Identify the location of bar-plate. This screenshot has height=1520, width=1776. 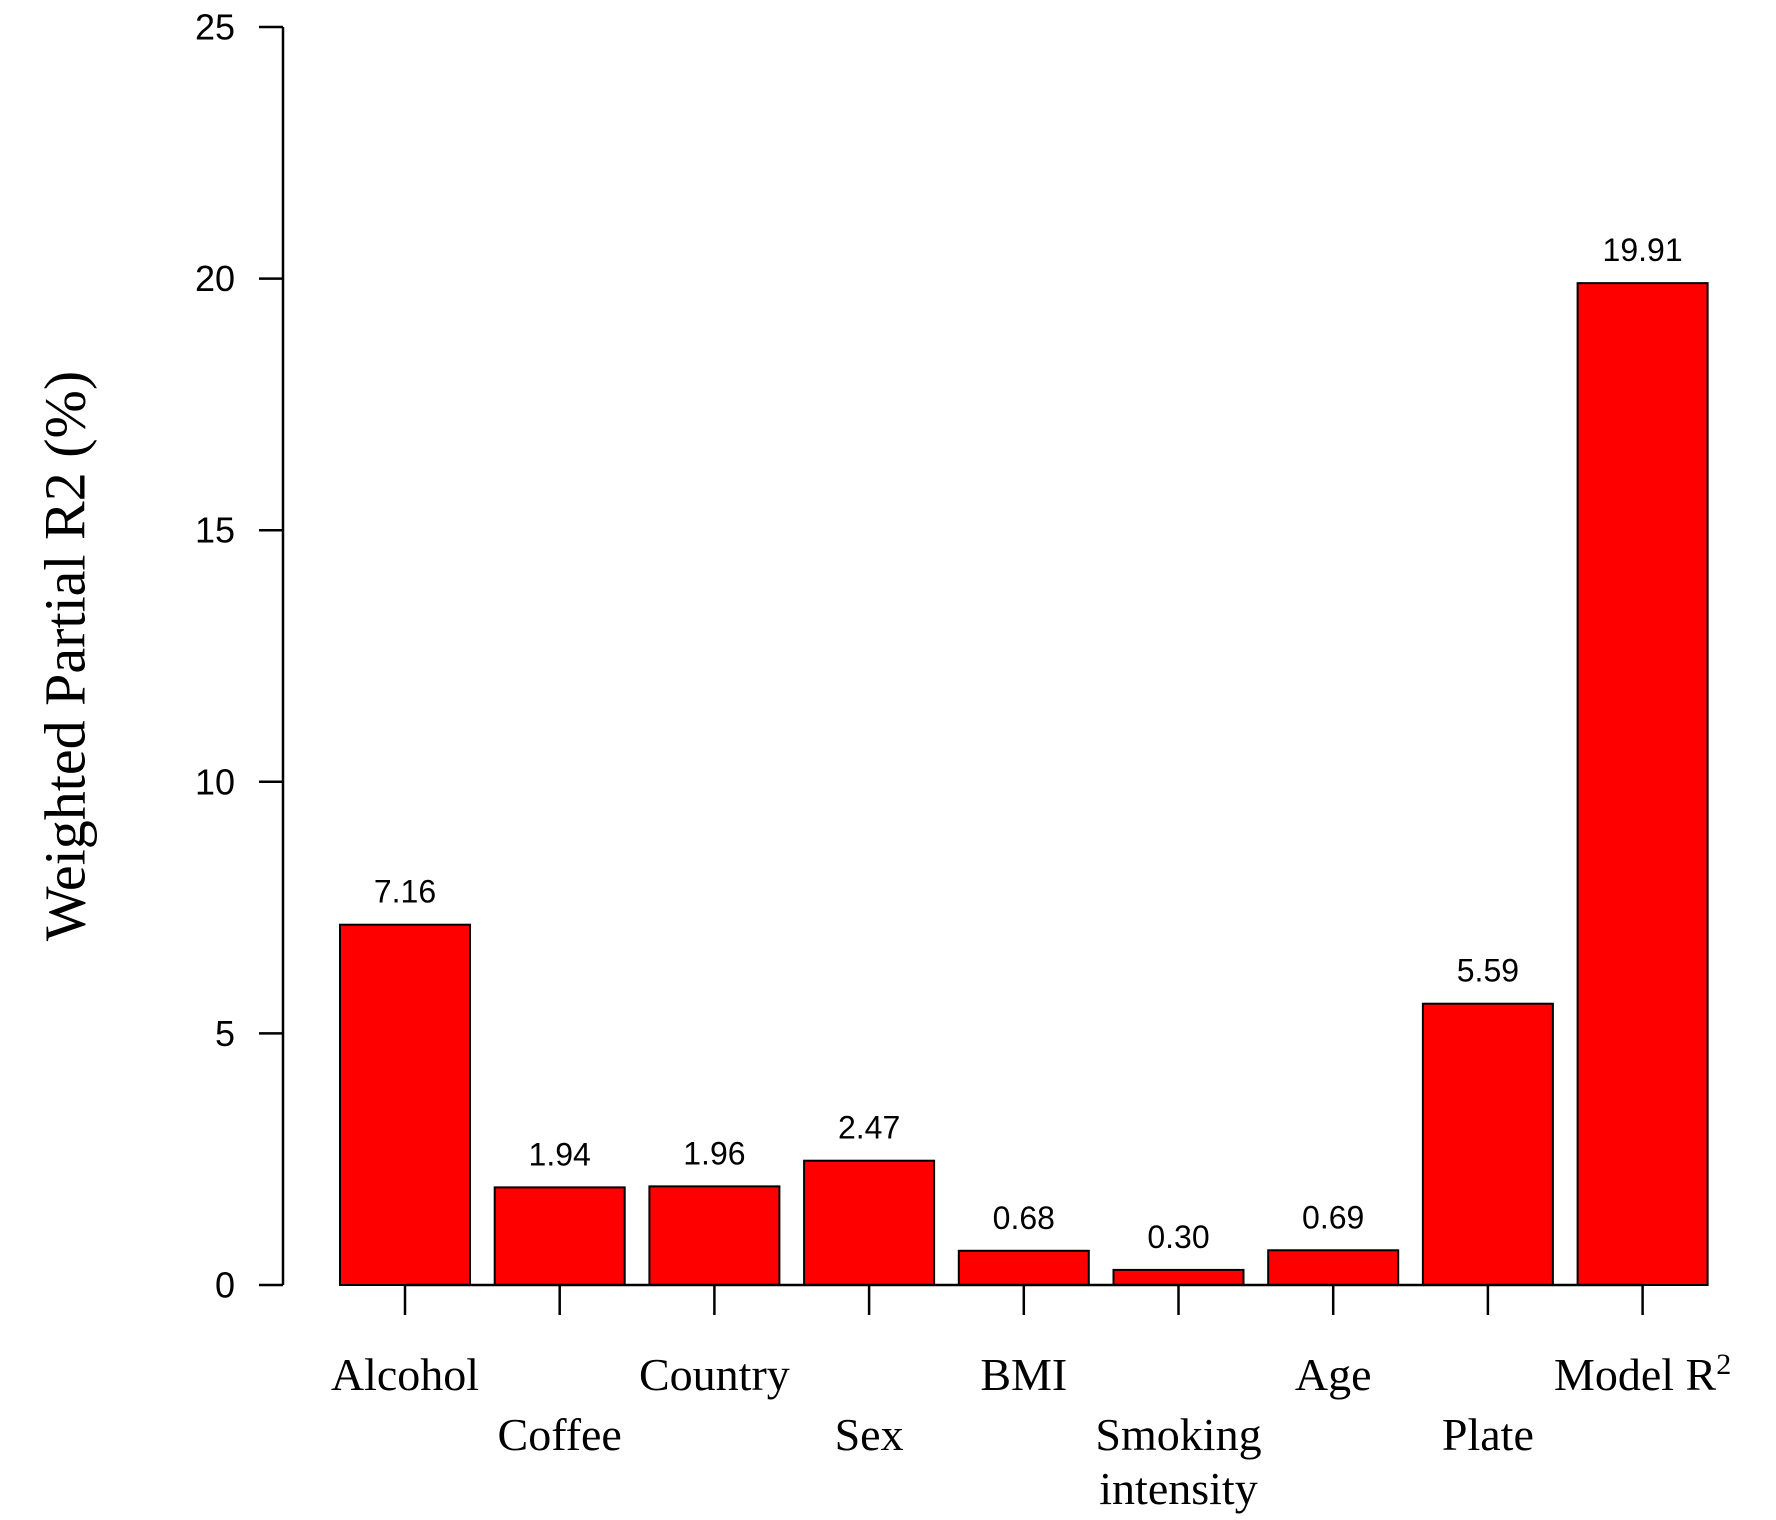
(1487, 1144).